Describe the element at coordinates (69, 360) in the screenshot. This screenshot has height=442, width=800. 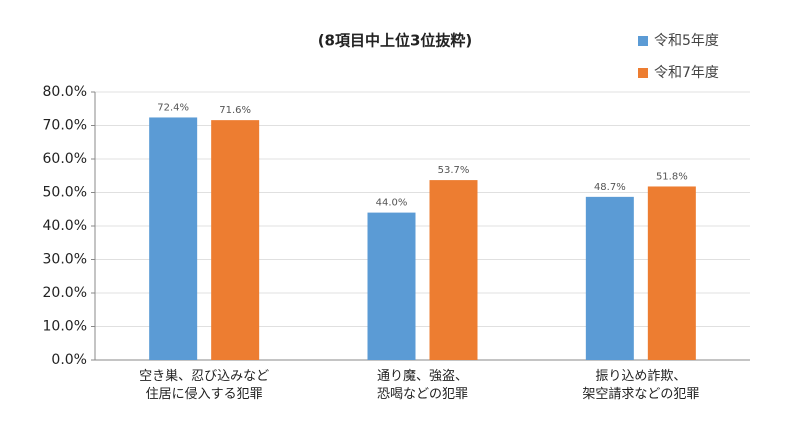
I see `y-tick-label: 0.0%` at that location.